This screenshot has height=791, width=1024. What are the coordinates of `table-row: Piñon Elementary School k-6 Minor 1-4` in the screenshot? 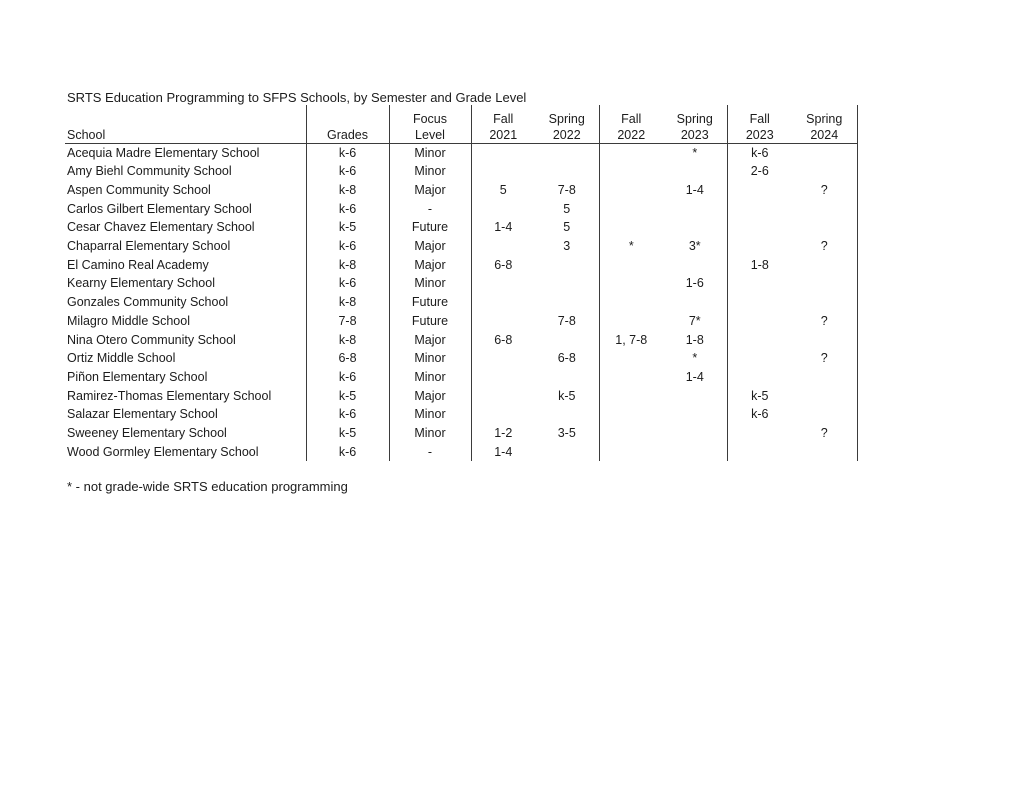 It's located at (461, 377).